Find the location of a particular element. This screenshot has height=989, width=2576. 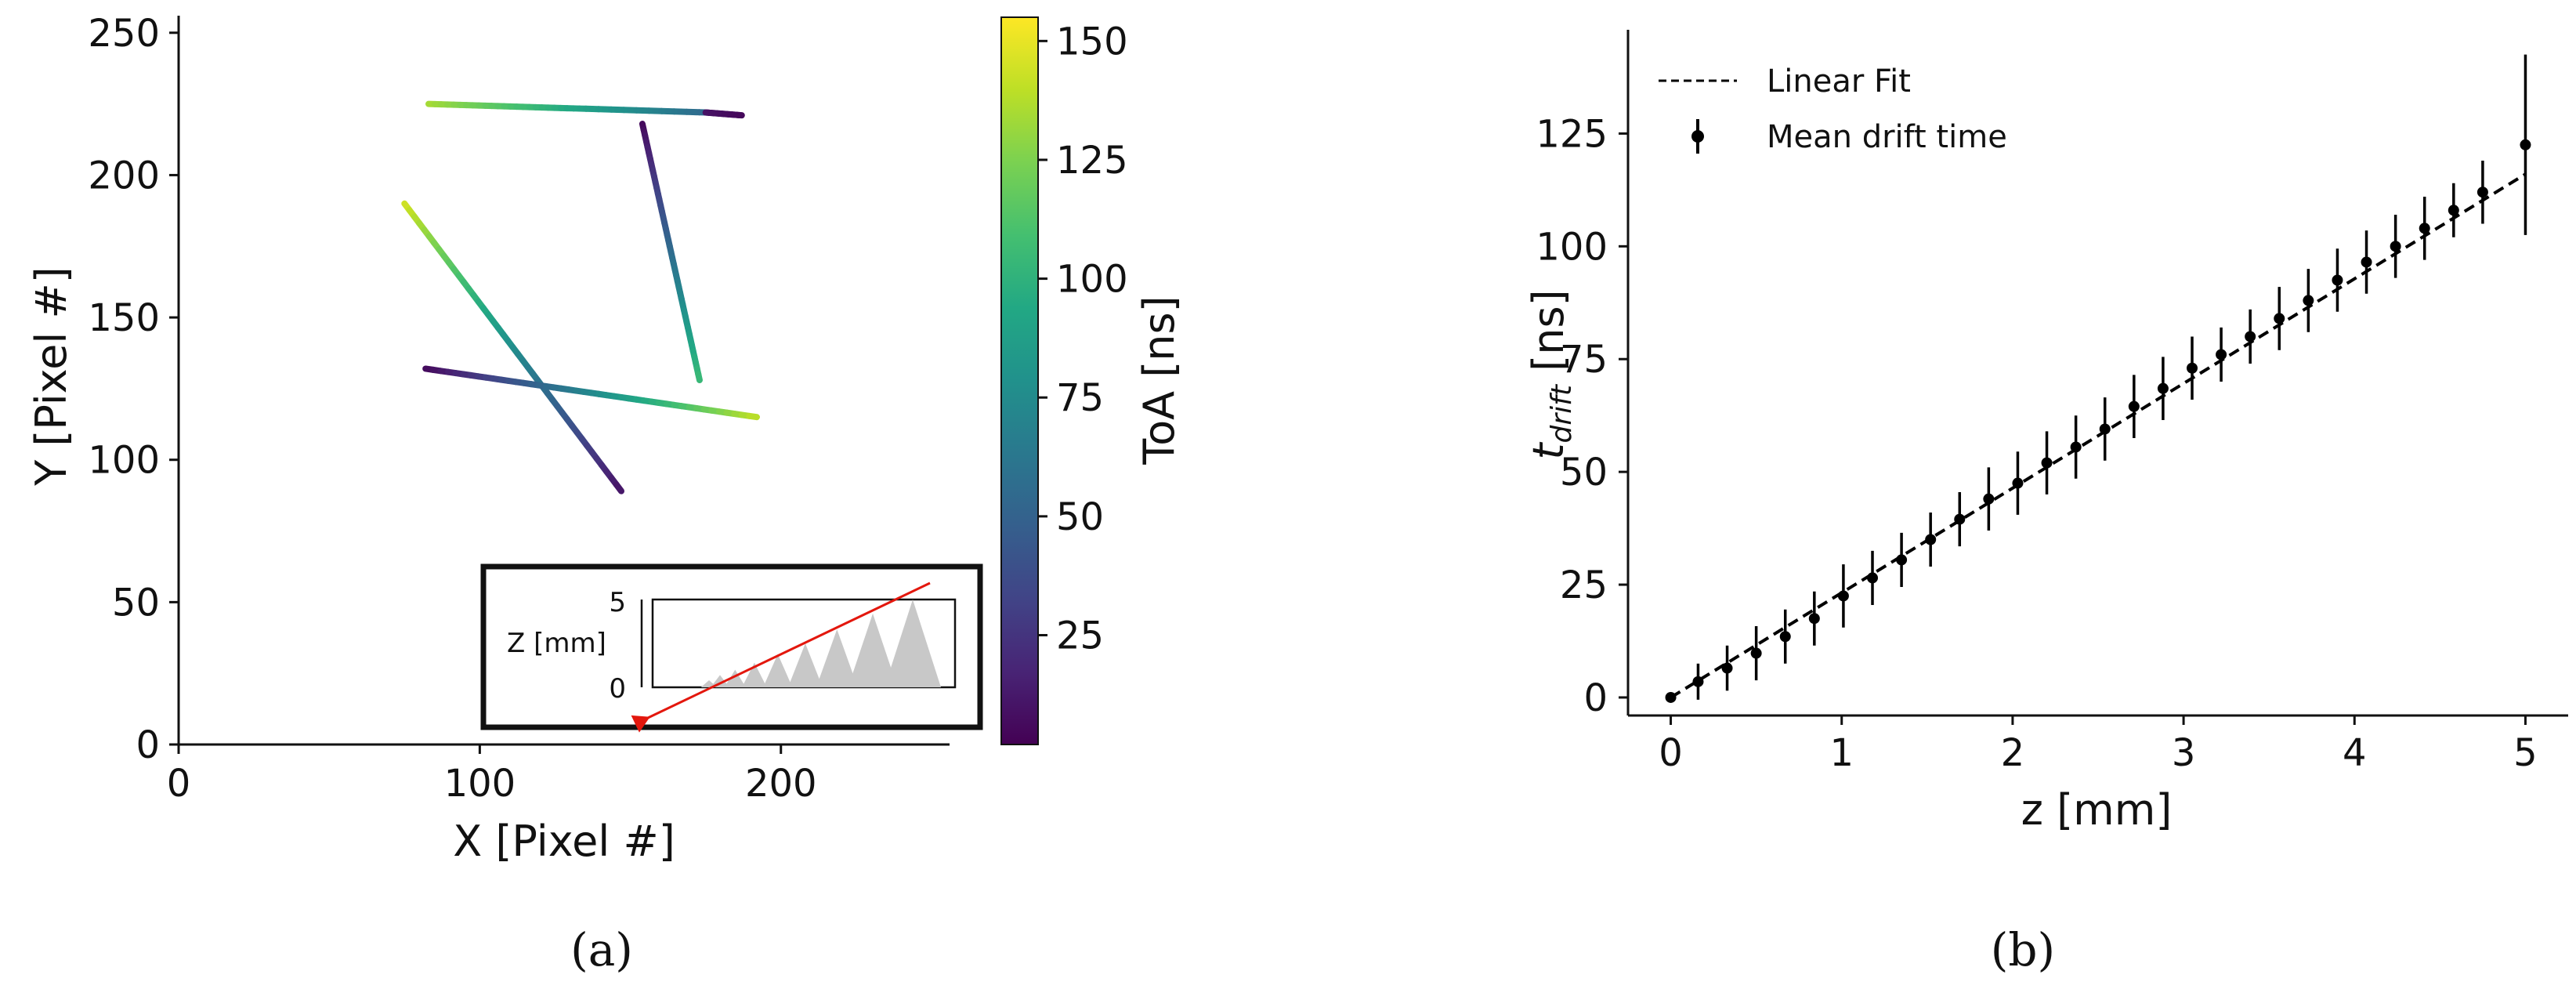

x-axis-label: z [mm] is located at coordinates (2097, 810).